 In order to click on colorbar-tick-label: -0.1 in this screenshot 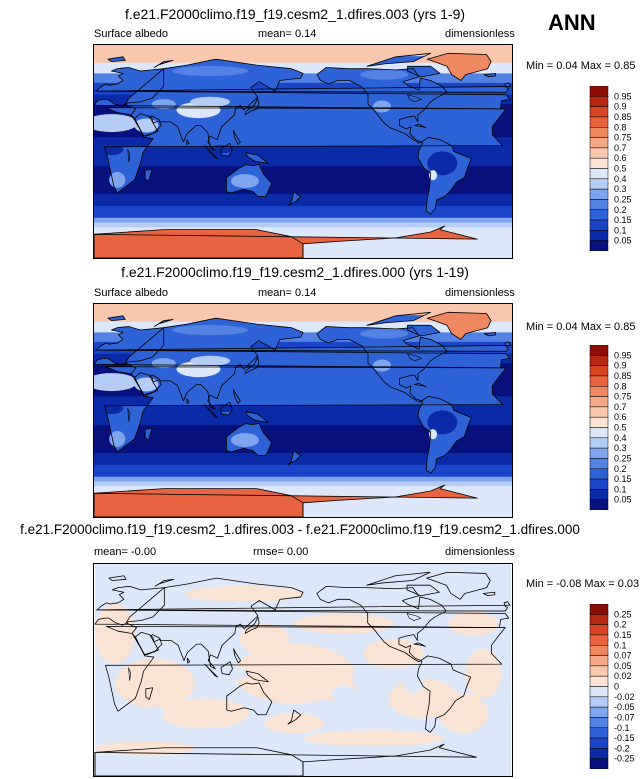, I will do `click(622, 728)`.